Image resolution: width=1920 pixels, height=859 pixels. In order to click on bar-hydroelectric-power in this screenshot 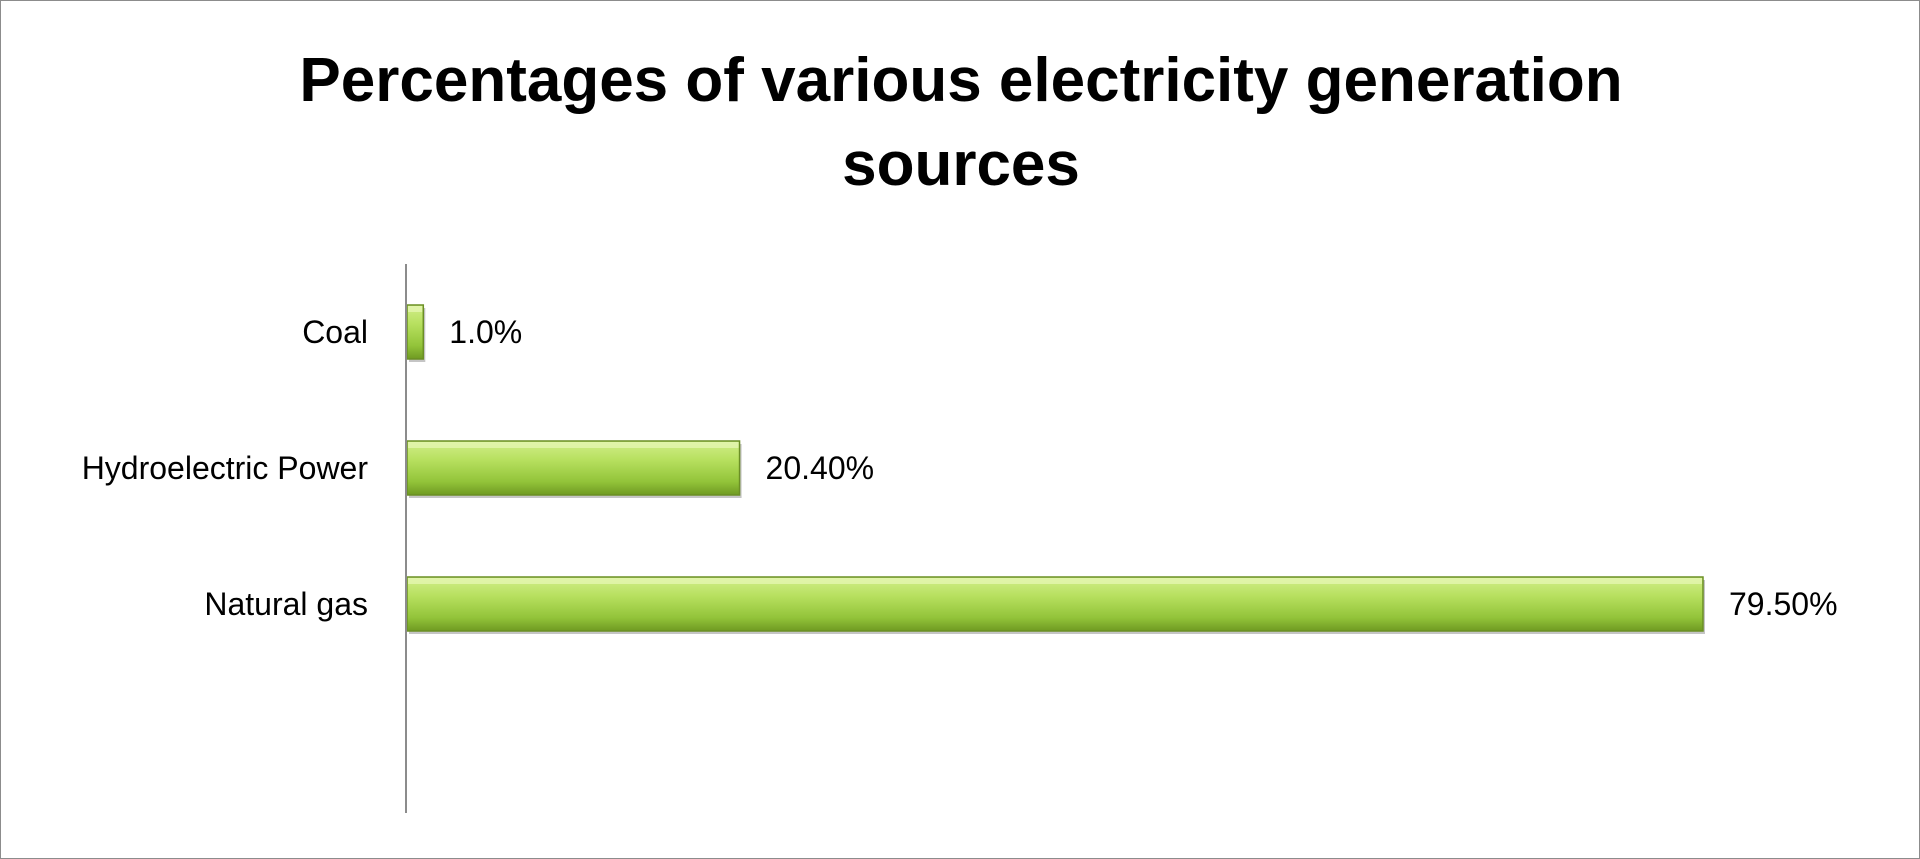, I will do `click(573, 468)`.